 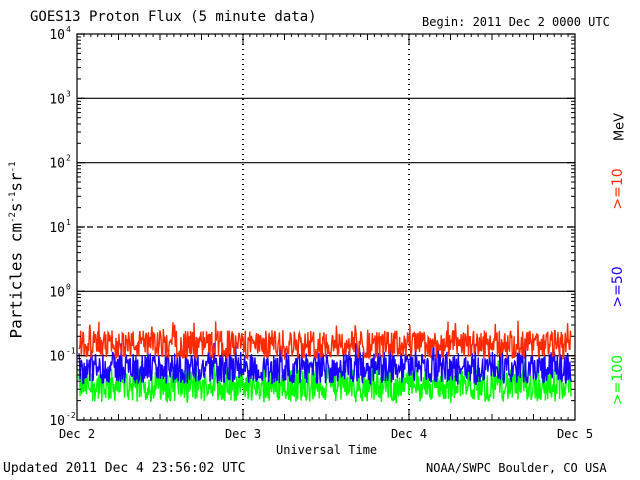 What do you see at coordinates (409, 434) in the screenshot?
I see `x-tick-label: Dec 4` at bounding box center [409, 434].